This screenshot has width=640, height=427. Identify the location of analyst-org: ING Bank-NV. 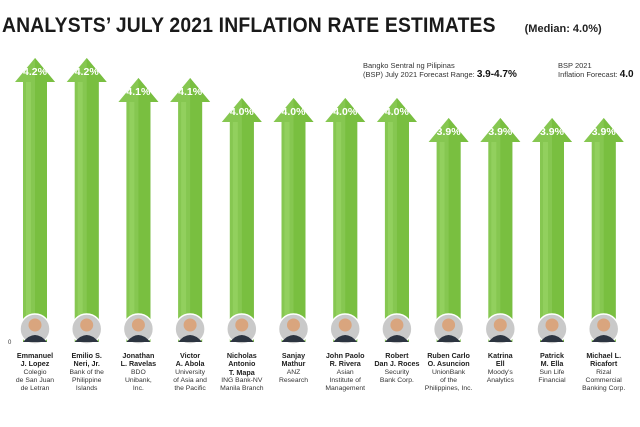
(242, 381).